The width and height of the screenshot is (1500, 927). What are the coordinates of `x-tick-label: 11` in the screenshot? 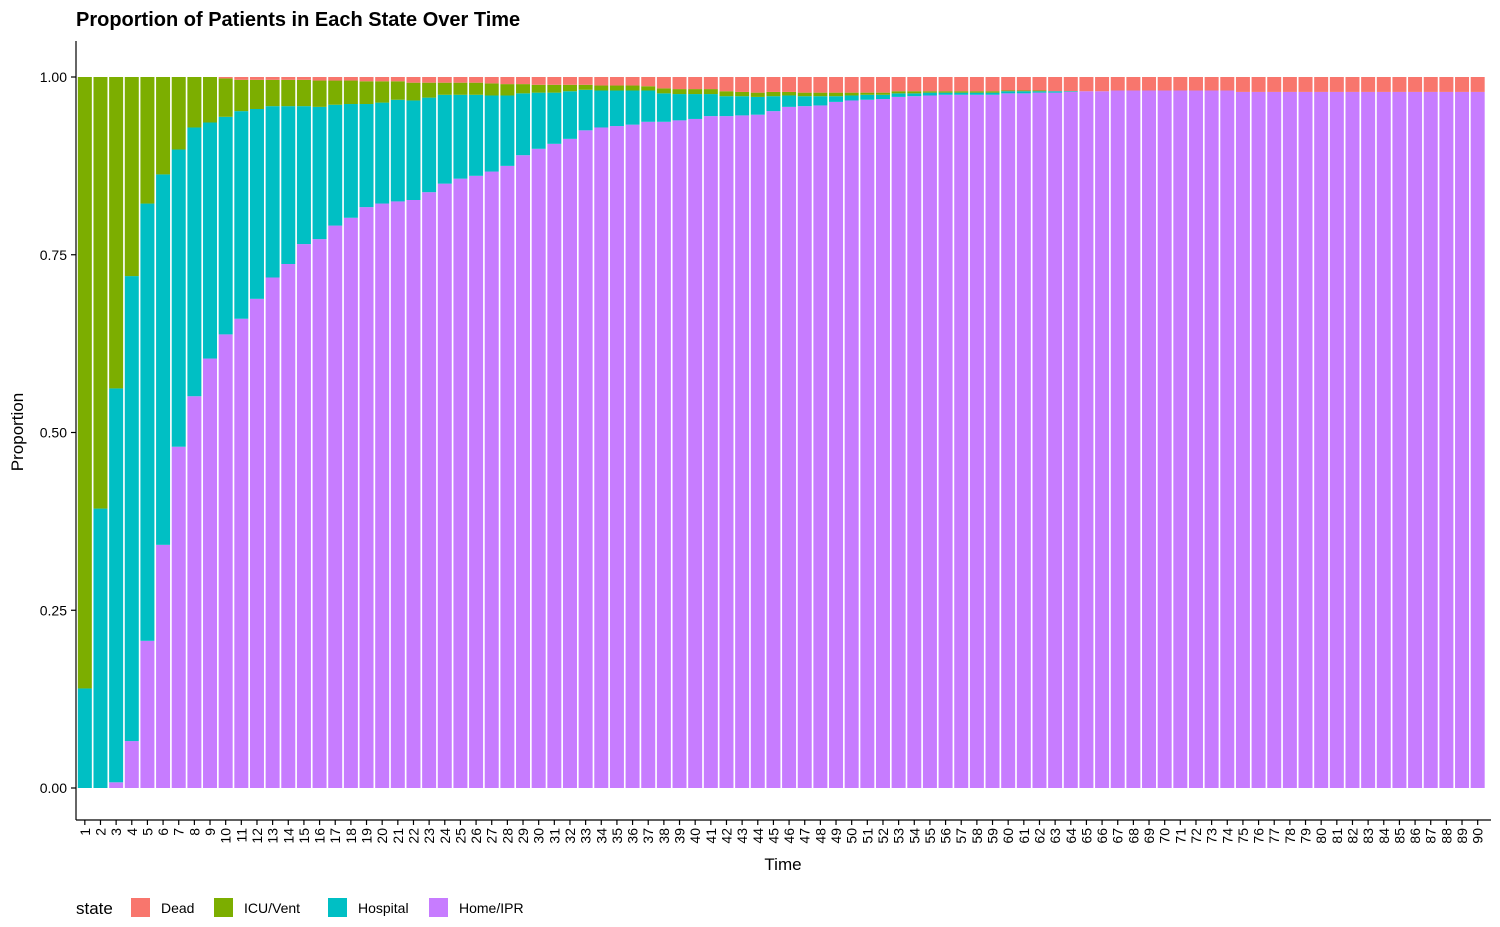 It's located at (241, 835).